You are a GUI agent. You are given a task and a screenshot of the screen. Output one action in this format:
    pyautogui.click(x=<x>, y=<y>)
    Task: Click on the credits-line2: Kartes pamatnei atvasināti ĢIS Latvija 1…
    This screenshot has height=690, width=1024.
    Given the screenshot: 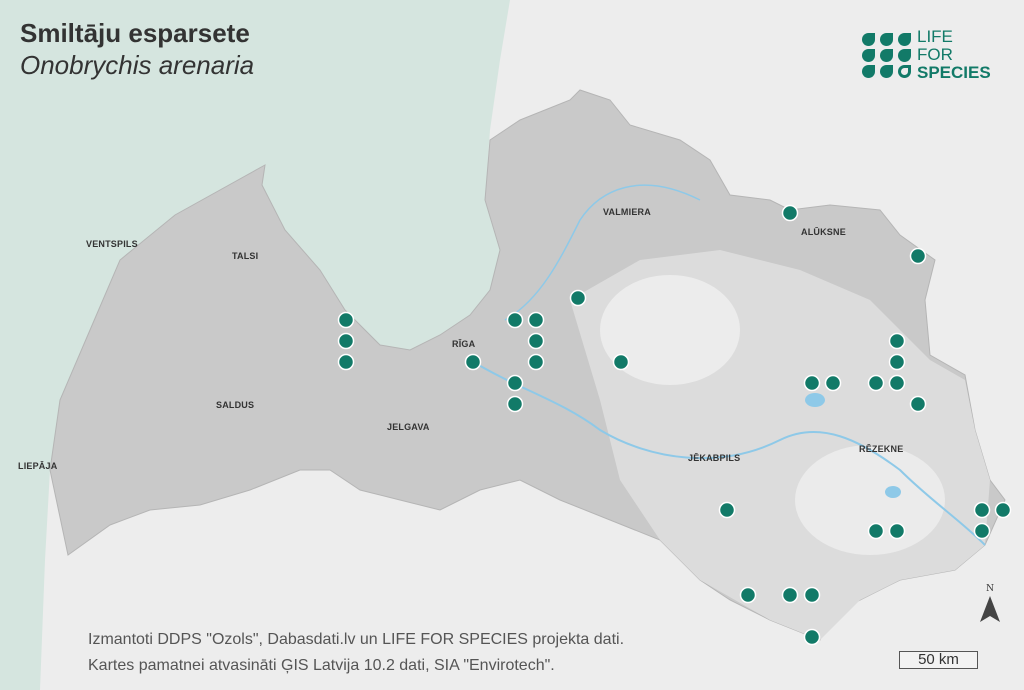 What is the action you would take?
    pyautogui.click(x=321, y=665)
    